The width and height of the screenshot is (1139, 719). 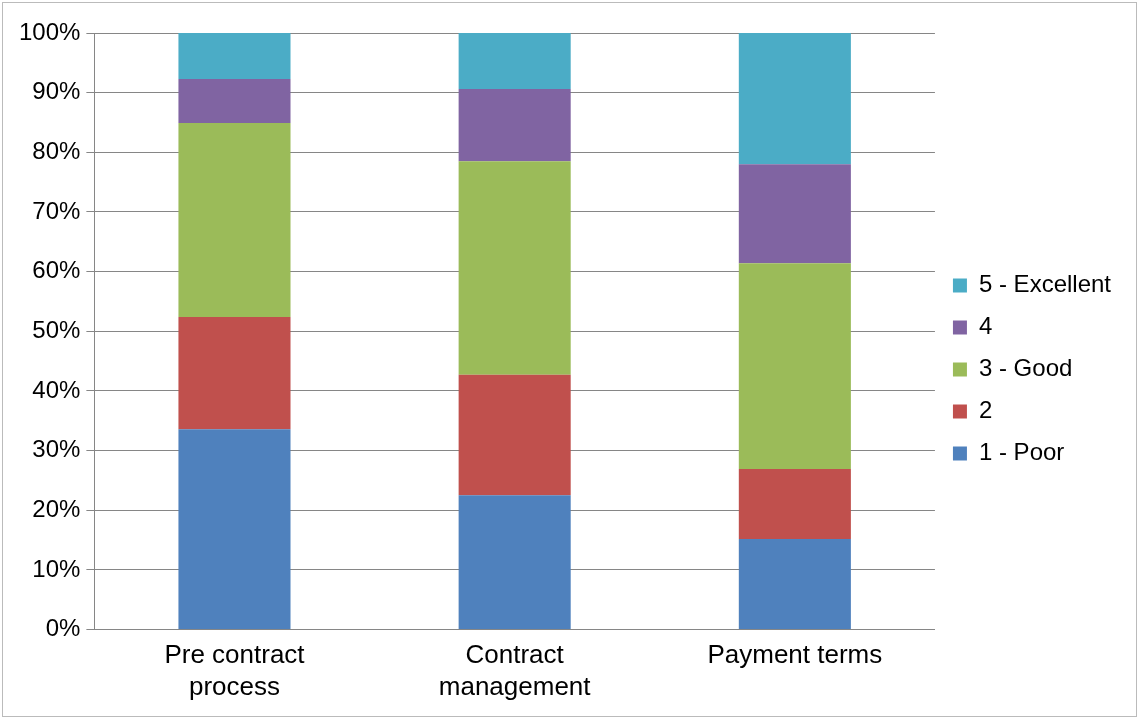 I want to click on legend-label: 4, so click(x=985, y=326).